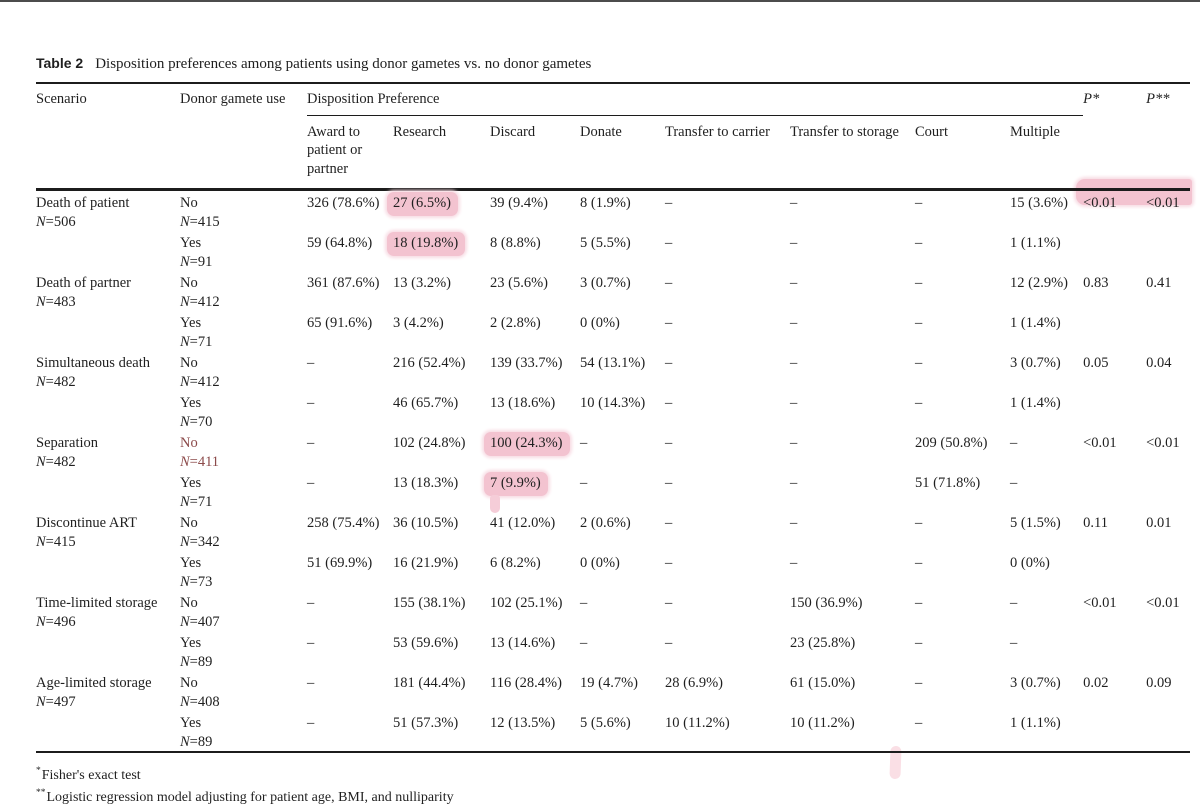 The height and width of the screenshot is (809, 1200). Describe the element at coordinates (1114, 291) in the screenshot. I see `p-value-cell: 0.83` at that location.